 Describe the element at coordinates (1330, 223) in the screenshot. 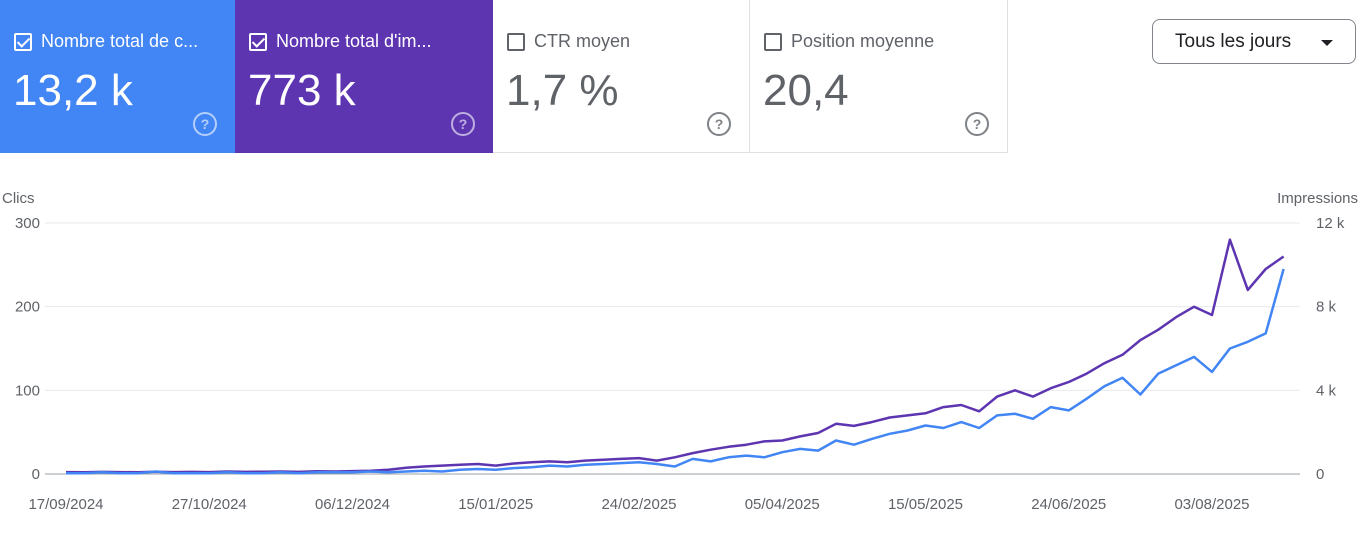

I see `y2-tick-label: 12 k` at that location.